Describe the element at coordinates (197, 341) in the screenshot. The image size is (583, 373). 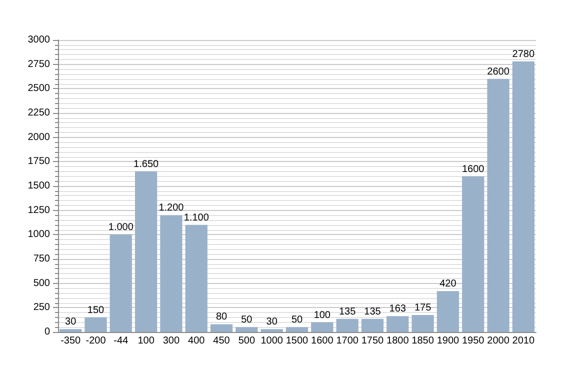
I see `x-tick-label: 400` at that location.